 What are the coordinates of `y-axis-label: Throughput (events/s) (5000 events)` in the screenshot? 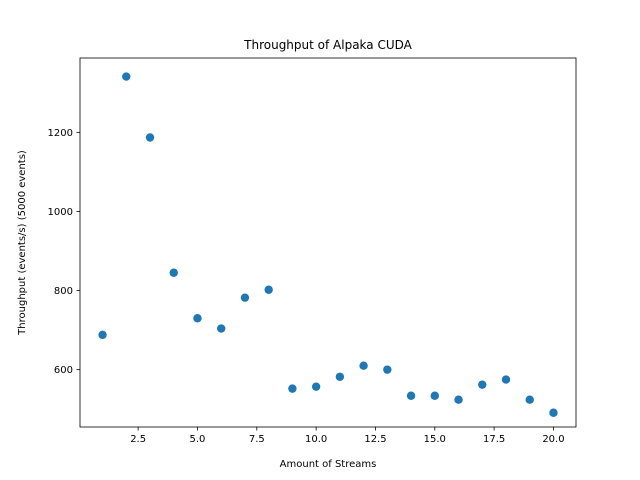 It's located at (22, 243).